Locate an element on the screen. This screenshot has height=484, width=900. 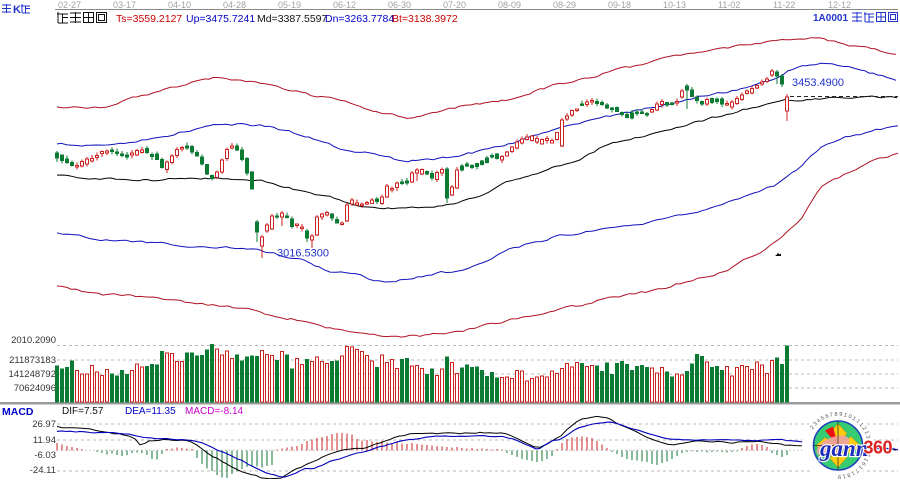
svg-text: 09-18 is located at coordinates (619, 5).